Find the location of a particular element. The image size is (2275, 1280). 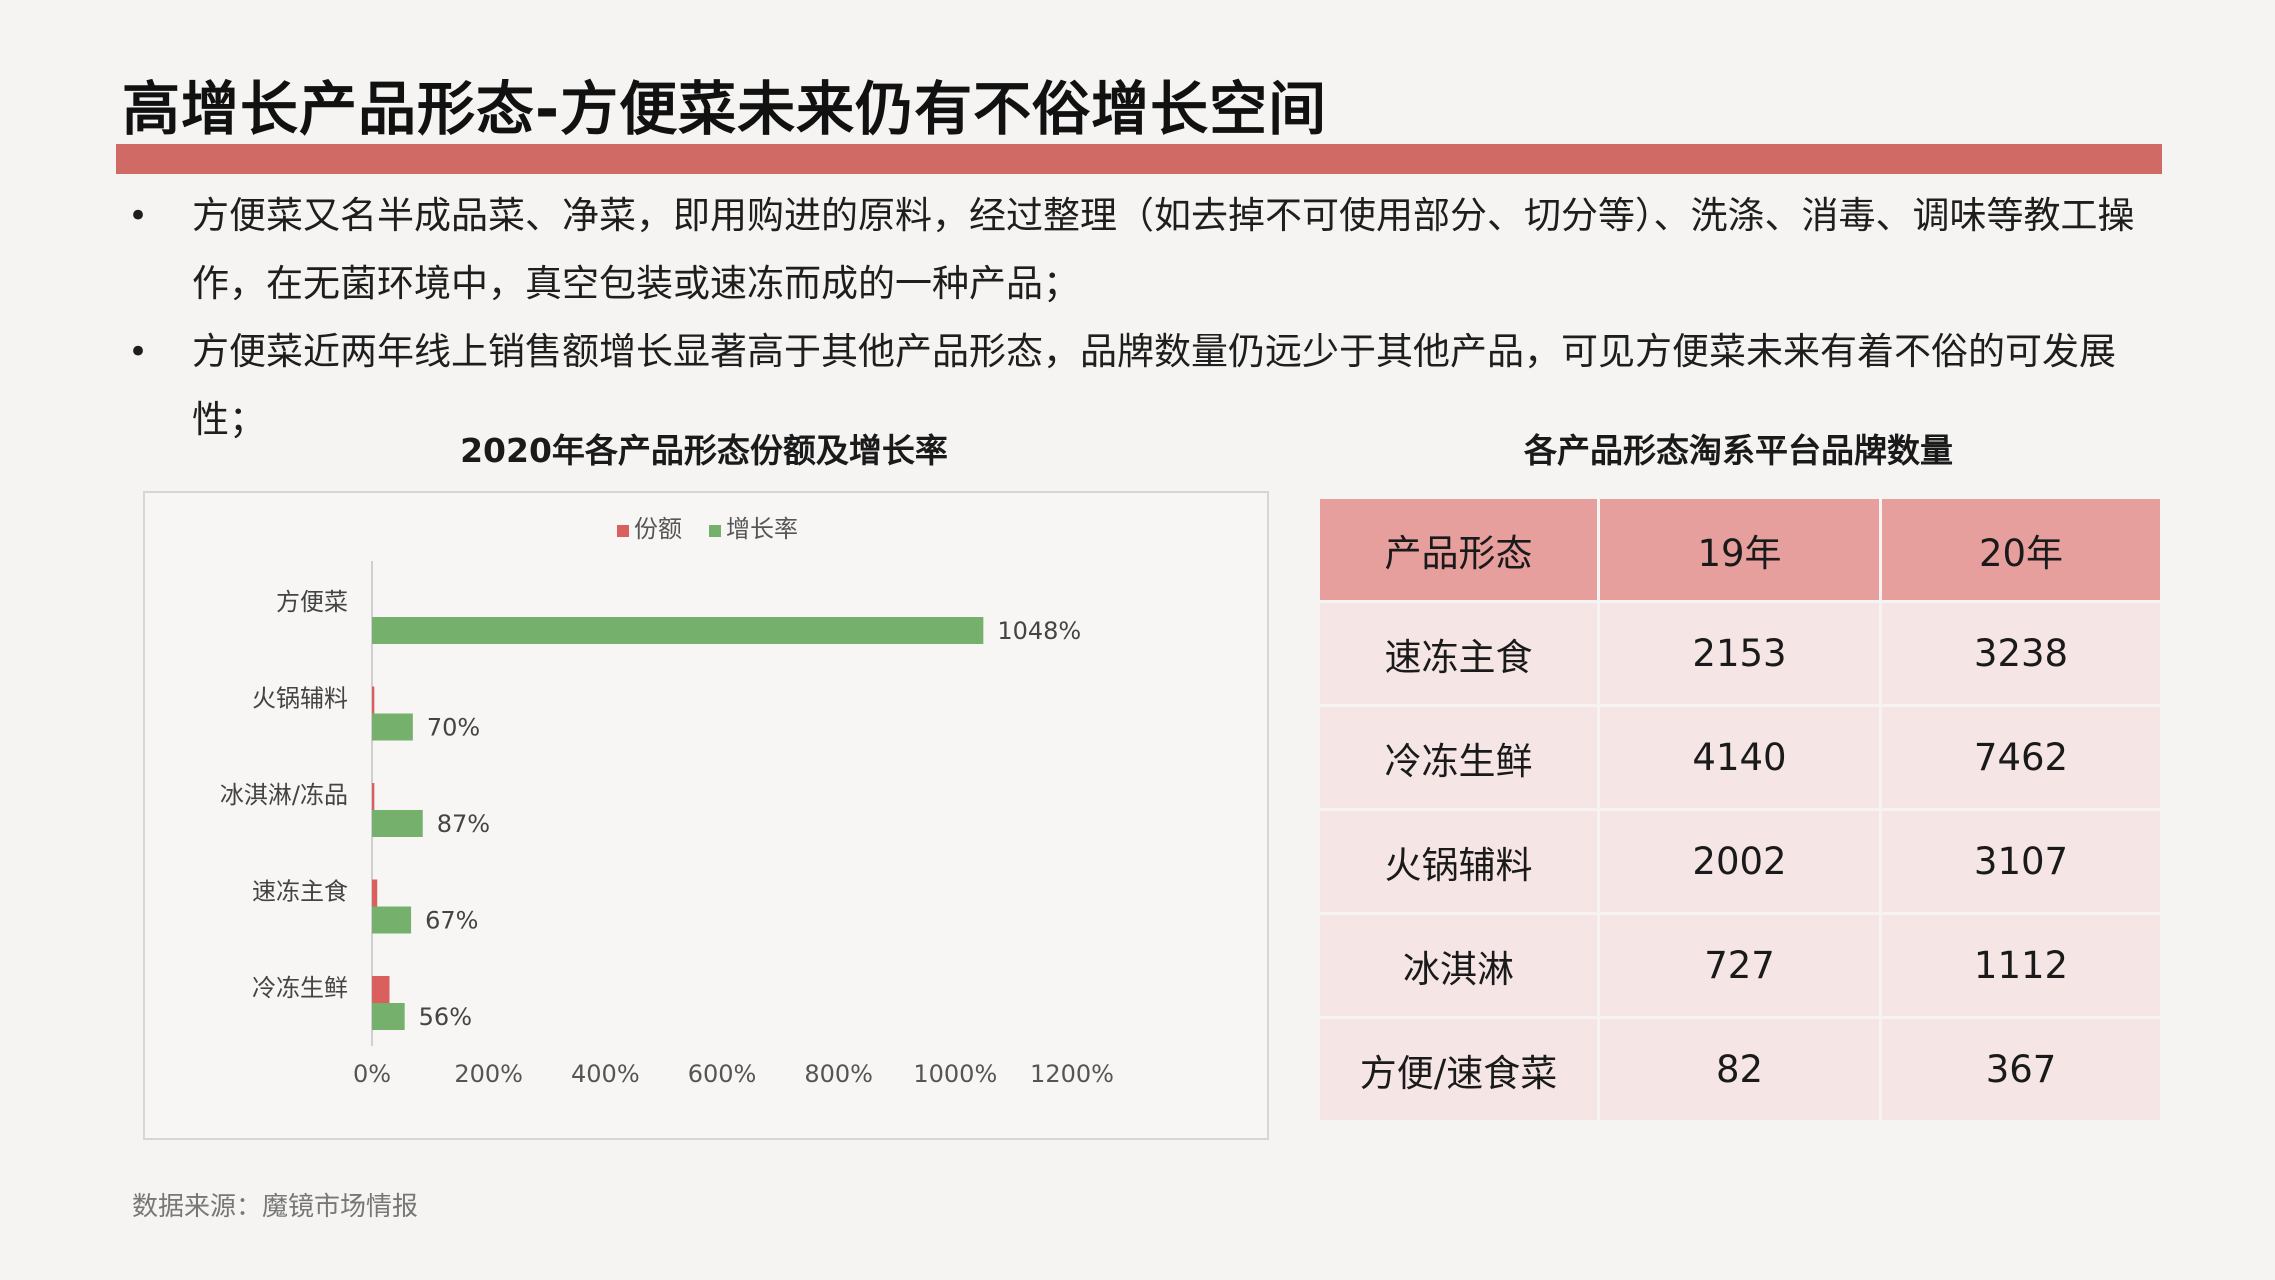

legend-label: 增长率 is located at coordinates (762, 529).